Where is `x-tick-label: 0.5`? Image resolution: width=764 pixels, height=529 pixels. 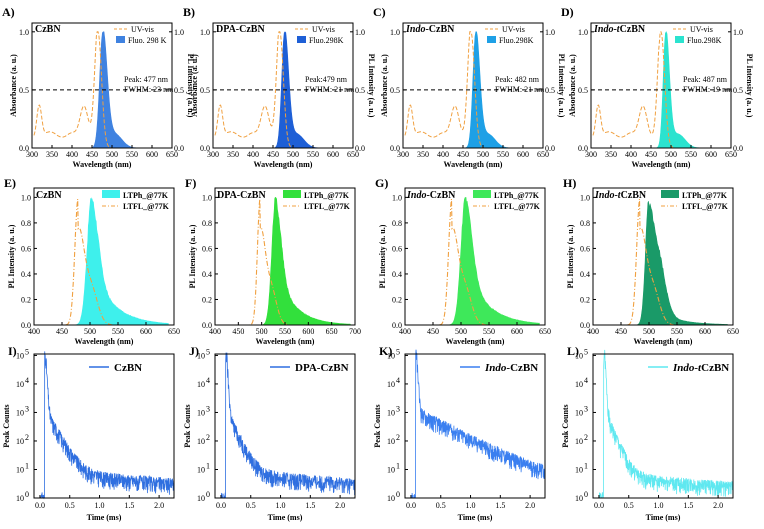
x-tick-label: 0.5 is located at coordinates (629, 505).